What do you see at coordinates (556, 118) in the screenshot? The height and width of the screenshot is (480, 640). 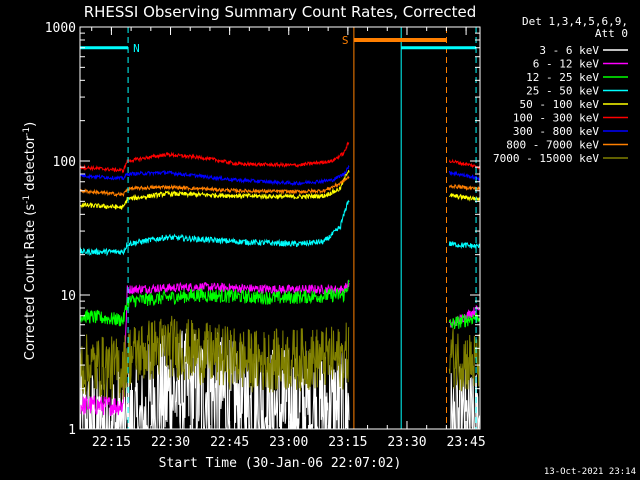 I see `legend-entry-label: 100 - 300 keV` at bounding box center [556, 118].